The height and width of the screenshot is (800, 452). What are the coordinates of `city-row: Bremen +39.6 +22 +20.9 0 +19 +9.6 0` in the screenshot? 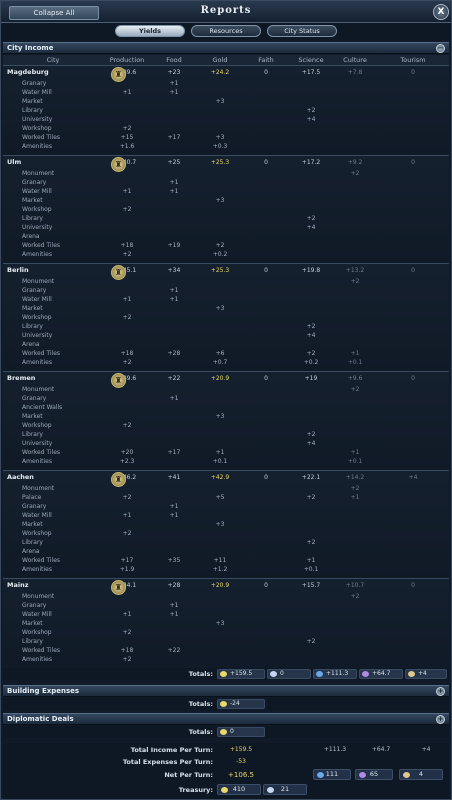 It's located at (226, 378).